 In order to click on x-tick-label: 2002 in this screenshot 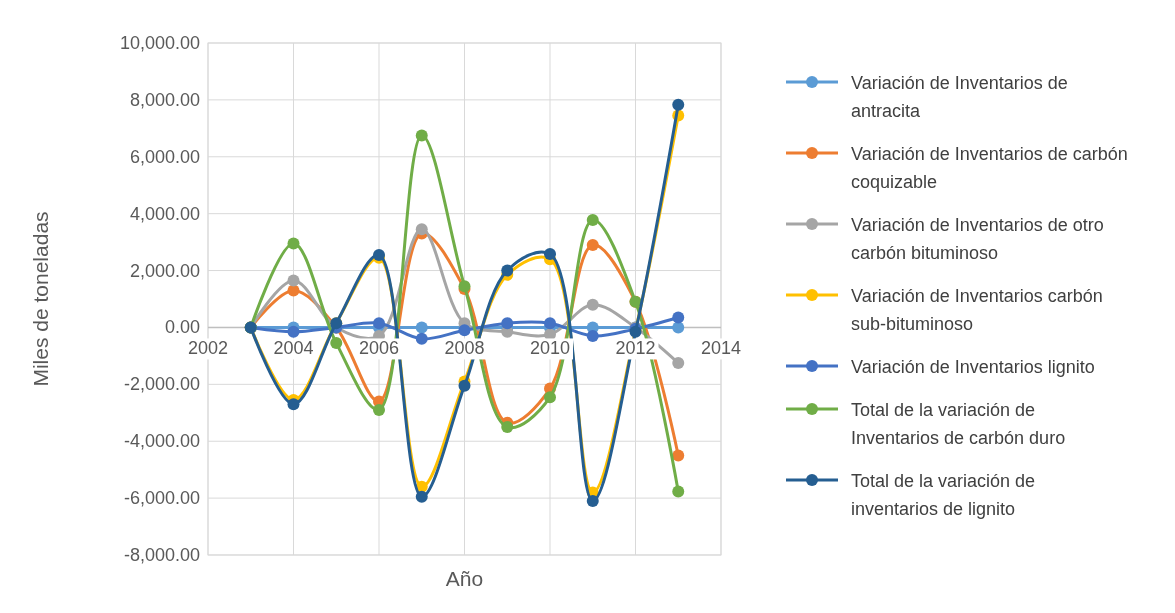, I will do `click(208, 348)`.